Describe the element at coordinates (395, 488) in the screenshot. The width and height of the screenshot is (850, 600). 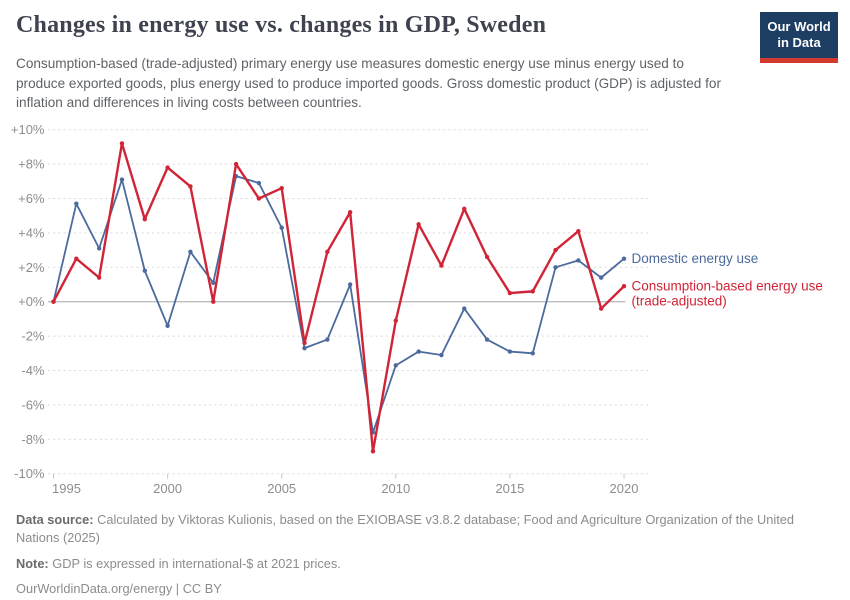
I see `x-tick-label: 2010` at that location.